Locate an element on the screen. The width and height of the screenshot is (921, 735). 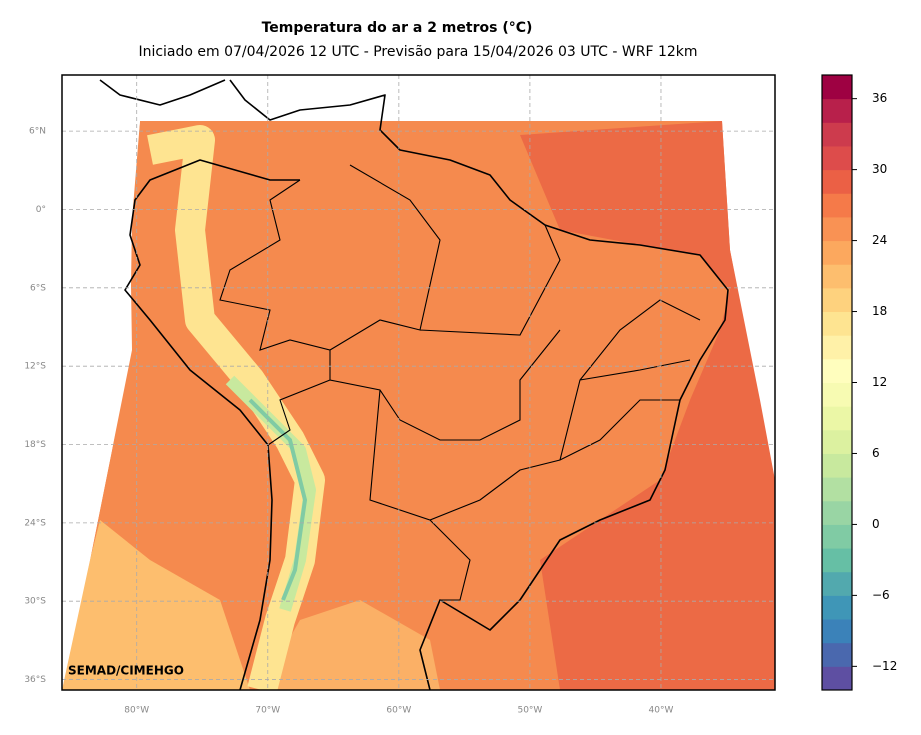
colorbar-label: 24 is located at coordinates (879, 240).